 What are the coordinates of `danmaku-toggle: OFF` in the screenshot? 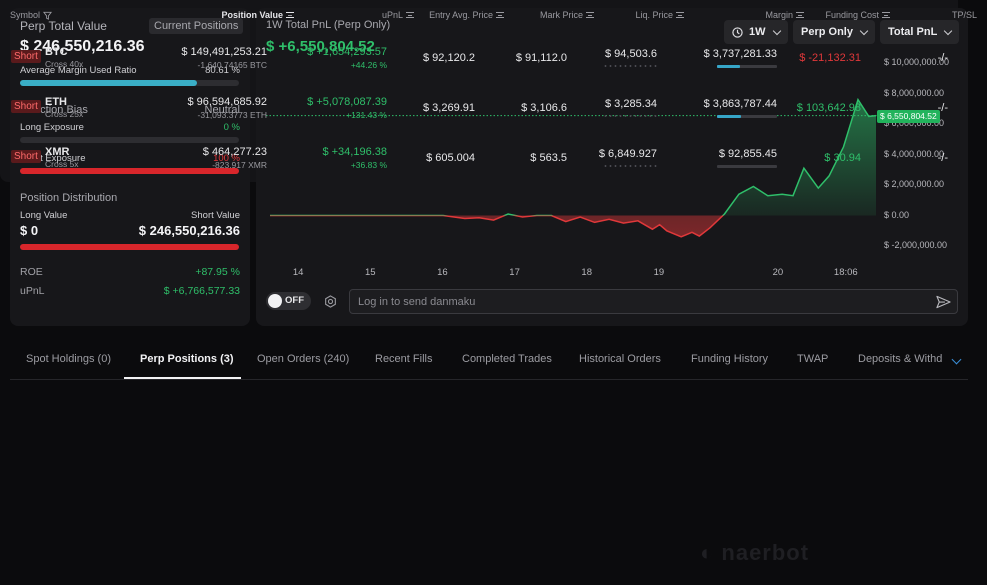 It's located at (288, 301).